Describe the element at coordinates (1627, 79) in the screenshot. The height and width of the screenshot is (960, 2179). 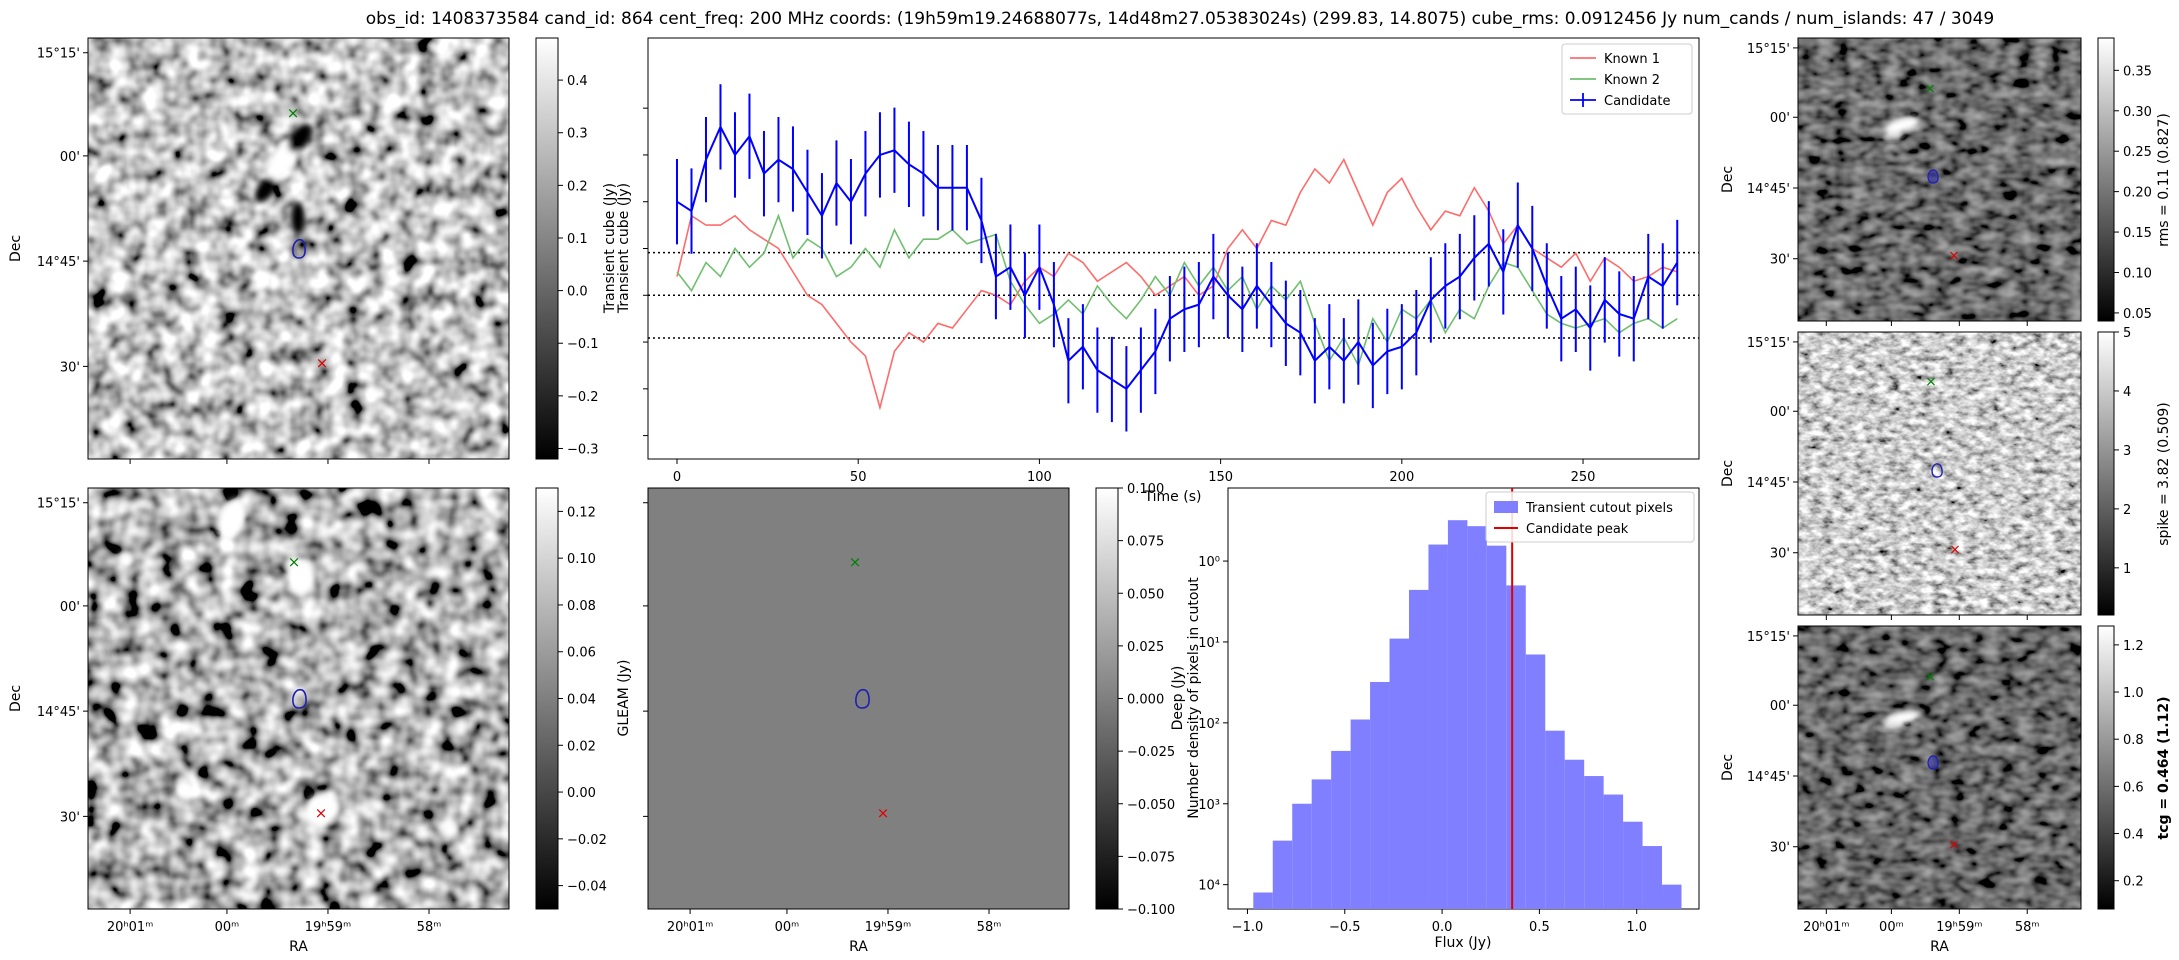
I see `lightcurve-legend` at that location.